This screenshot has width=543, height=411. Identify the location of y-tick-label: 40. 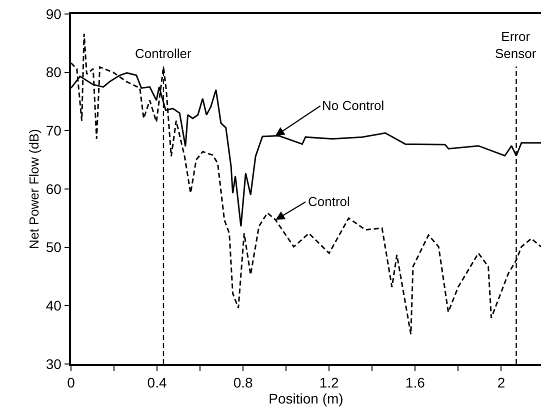
(54, 306).